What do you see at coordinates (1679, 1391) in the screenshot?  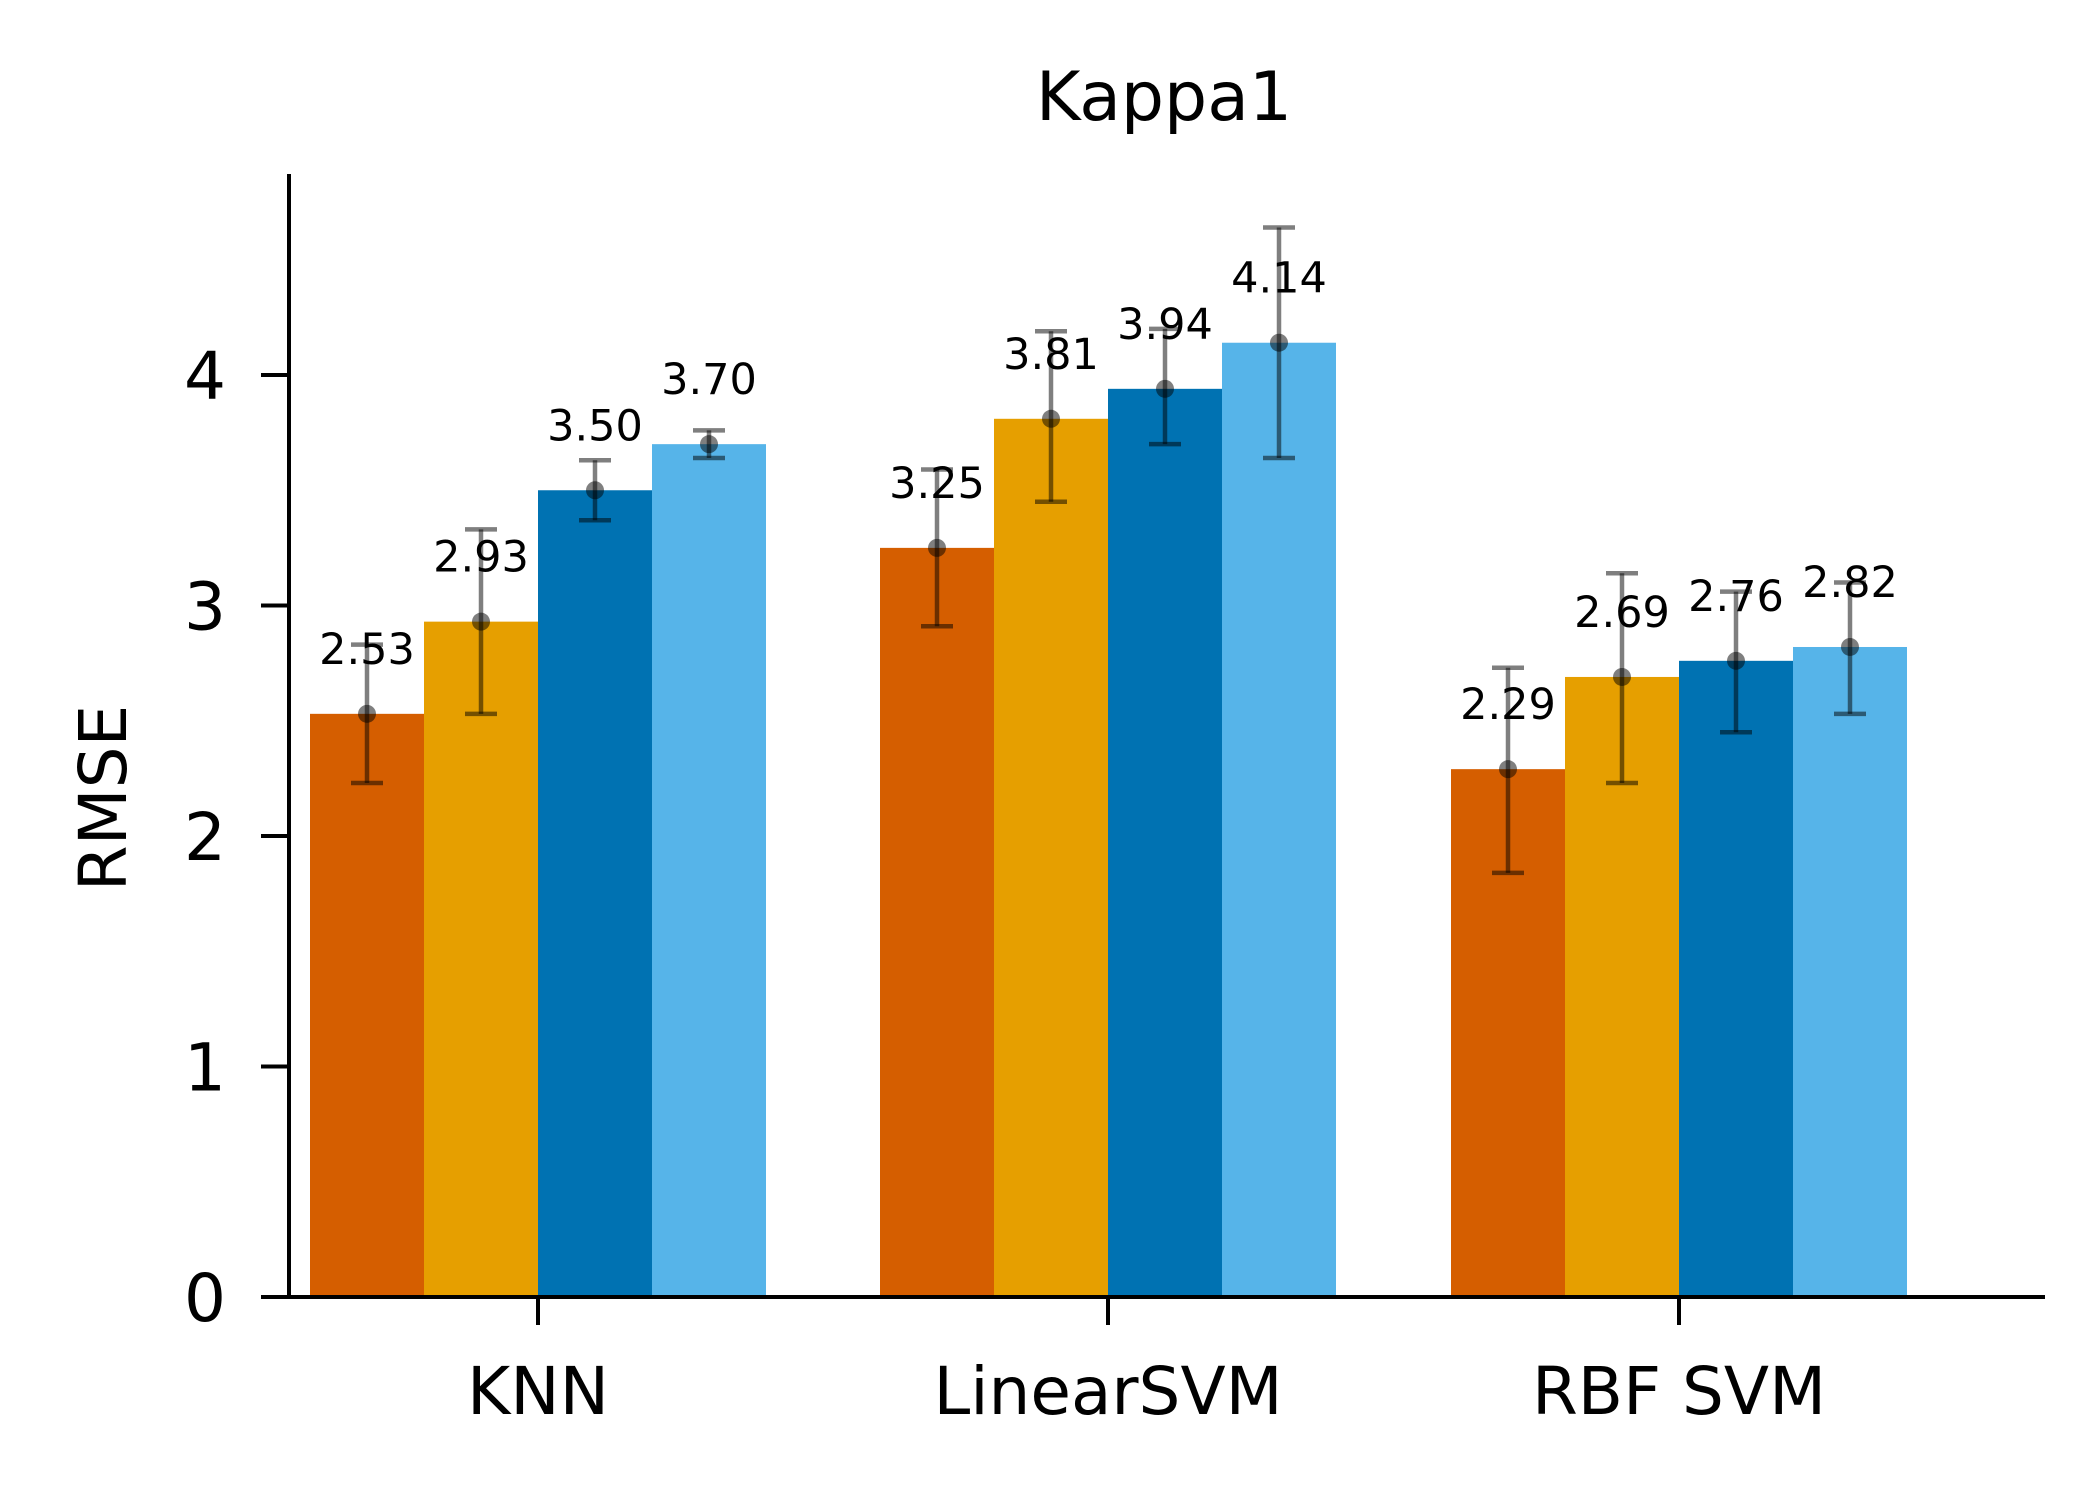 I see `x-tick-label: RBF SVM` at bounding box center [1679, 1391].